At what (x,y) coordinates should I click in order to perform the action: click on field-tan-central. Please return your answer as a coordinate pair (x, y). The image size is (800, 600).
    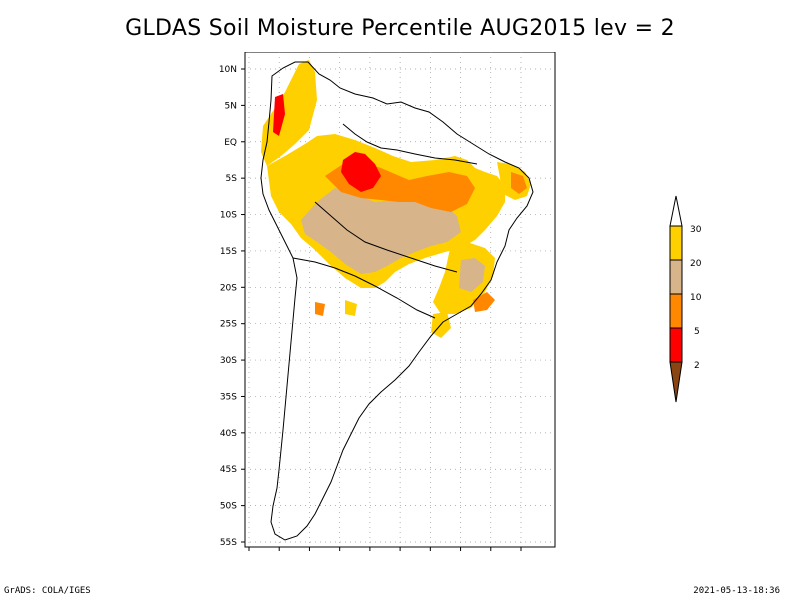
    Looking at the image, I should click on (381, 231).